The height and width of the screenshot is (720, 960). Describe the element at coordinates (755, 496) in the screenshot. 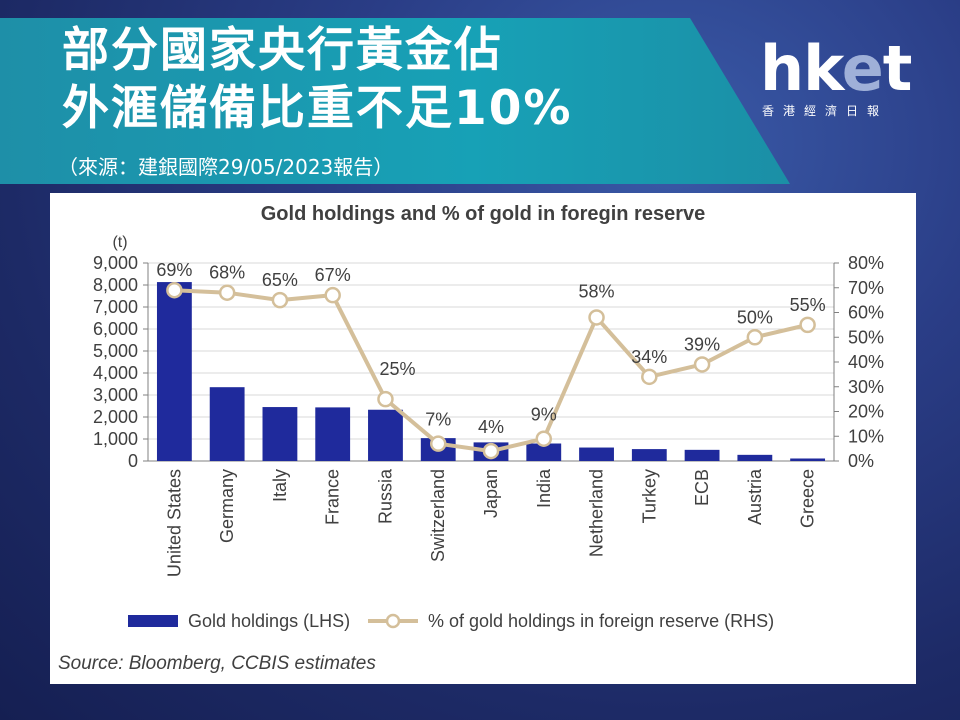

I see `x-category-label: Austria` at that location.